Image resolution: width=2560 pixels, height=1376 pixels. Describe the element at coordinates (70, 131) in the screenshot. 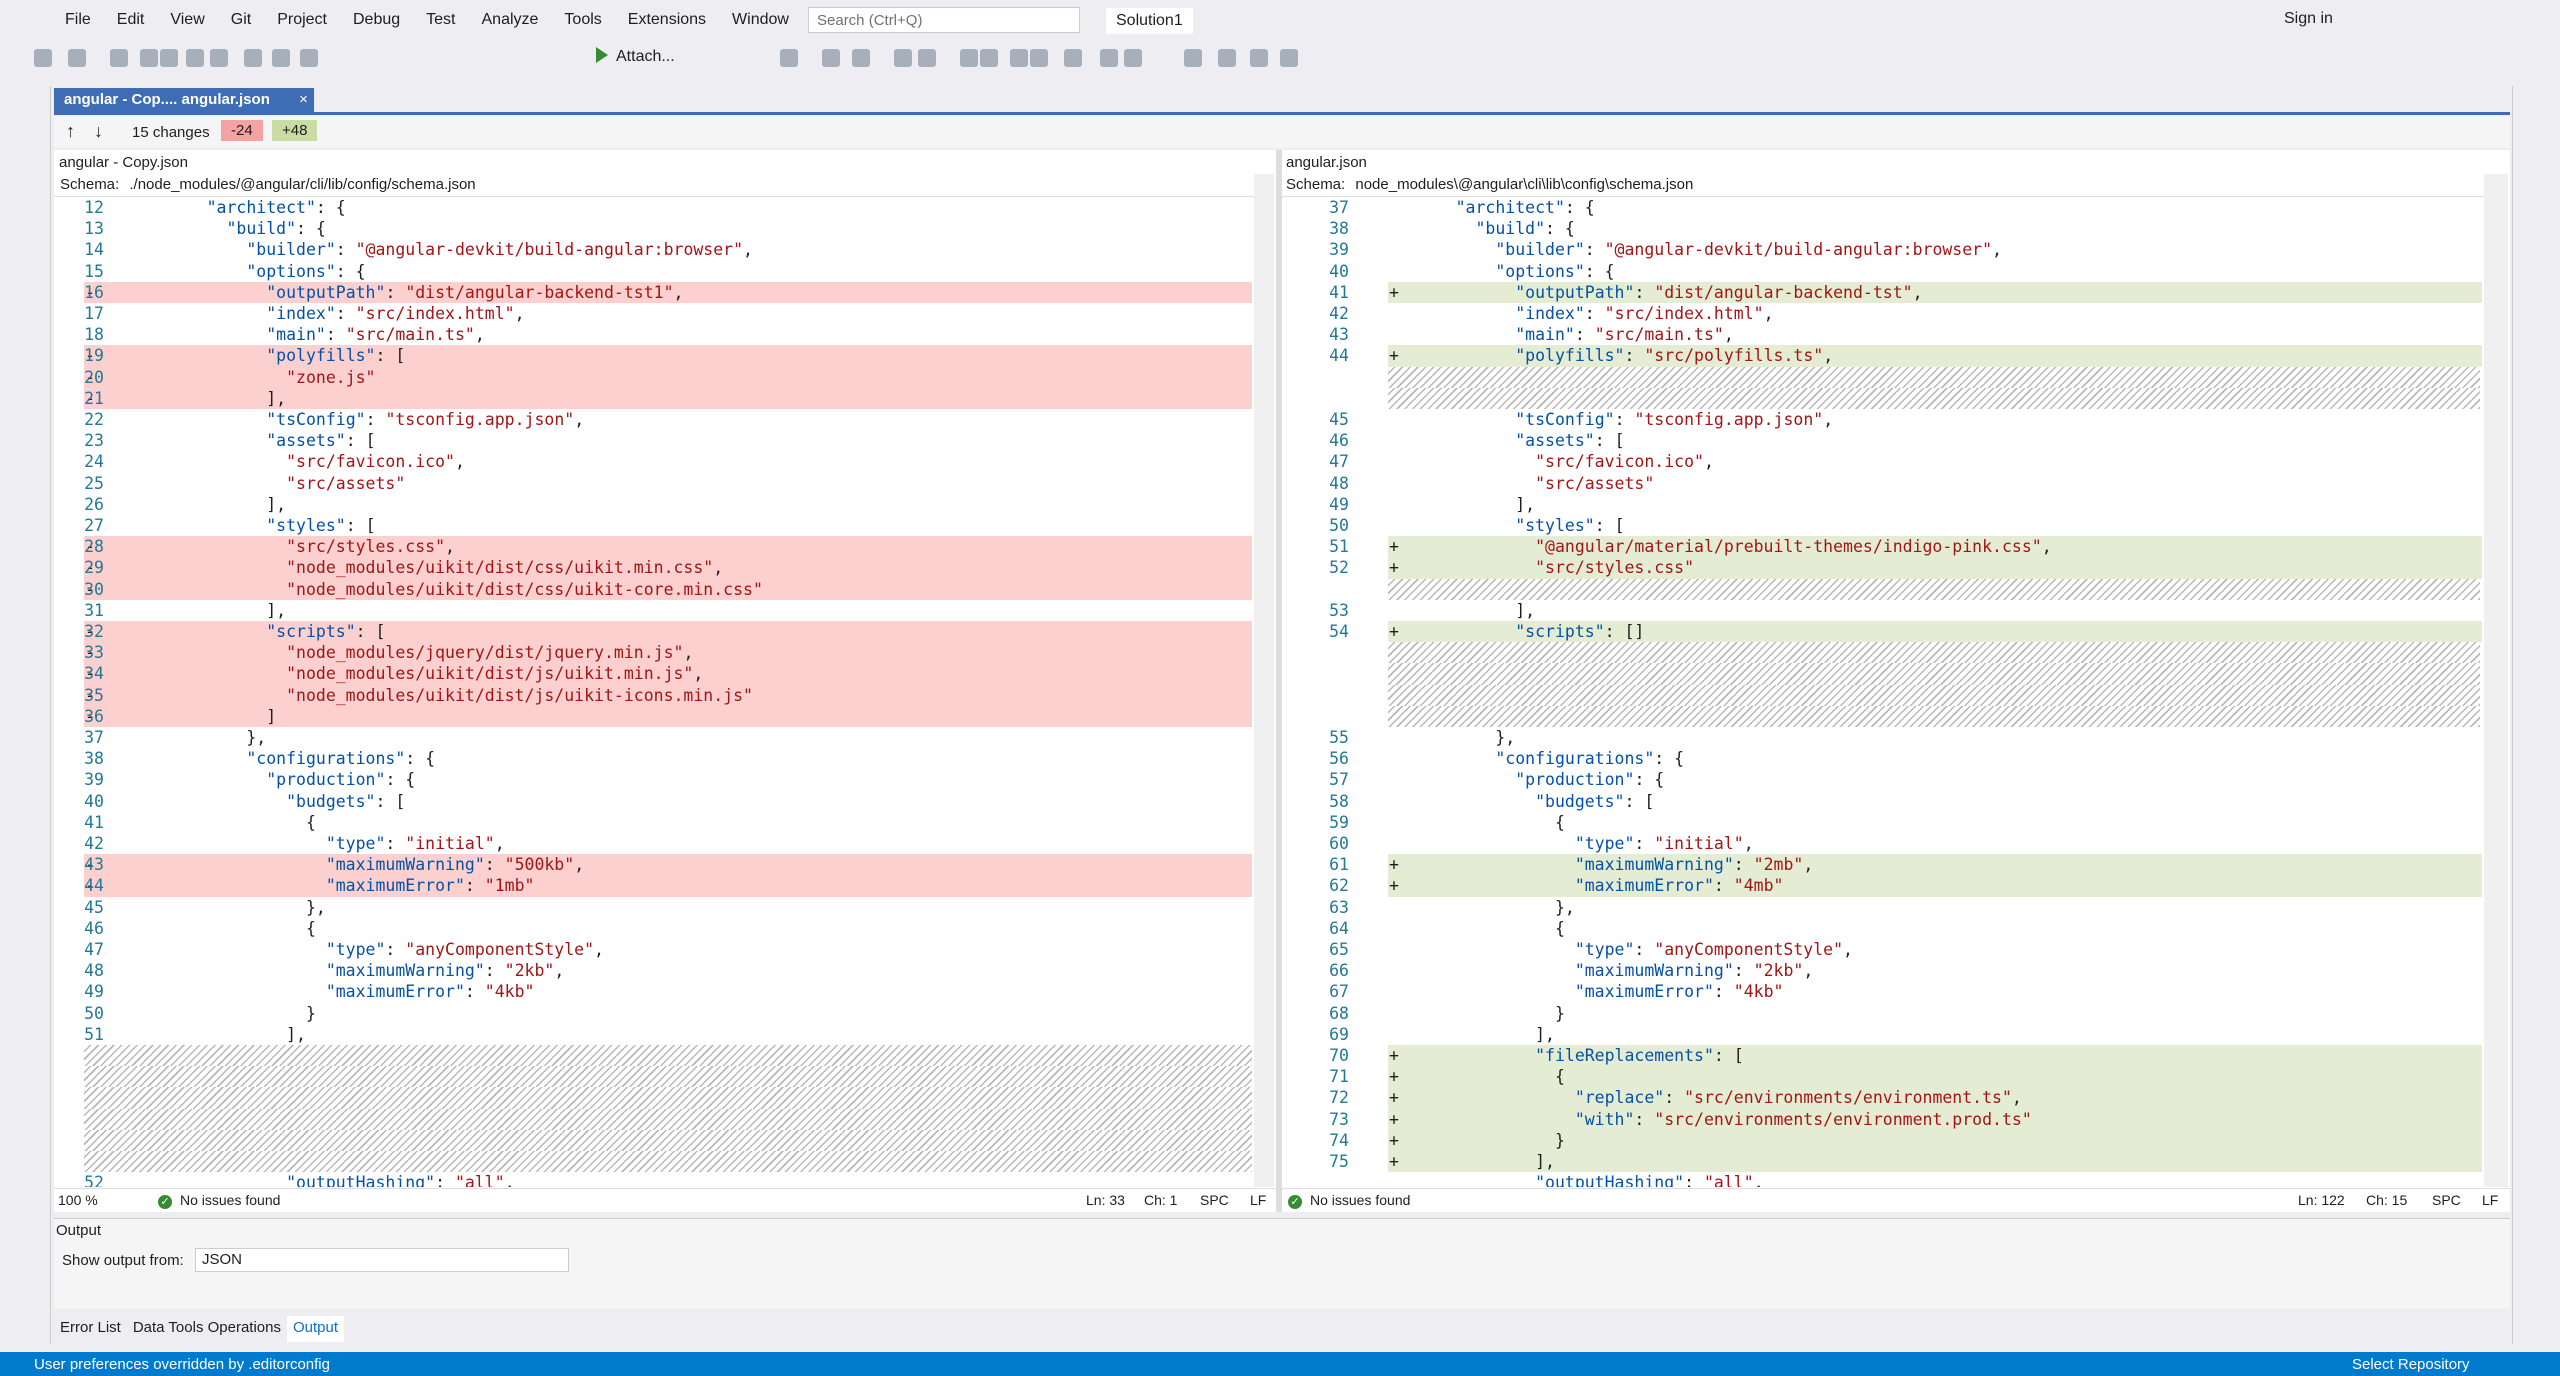

I see `prev-change: ↑` at that location.